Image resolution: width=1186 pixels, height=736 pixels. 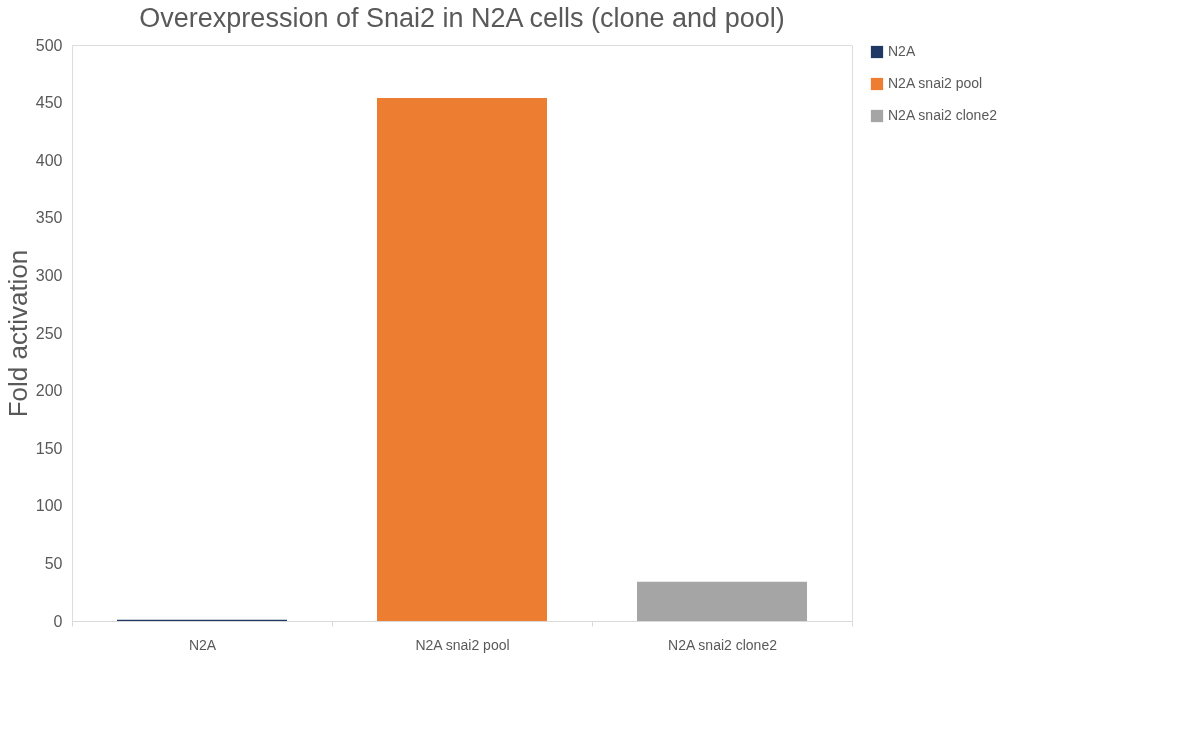 I want to click on y-tick-label: 50, so click(x=53, y=563).